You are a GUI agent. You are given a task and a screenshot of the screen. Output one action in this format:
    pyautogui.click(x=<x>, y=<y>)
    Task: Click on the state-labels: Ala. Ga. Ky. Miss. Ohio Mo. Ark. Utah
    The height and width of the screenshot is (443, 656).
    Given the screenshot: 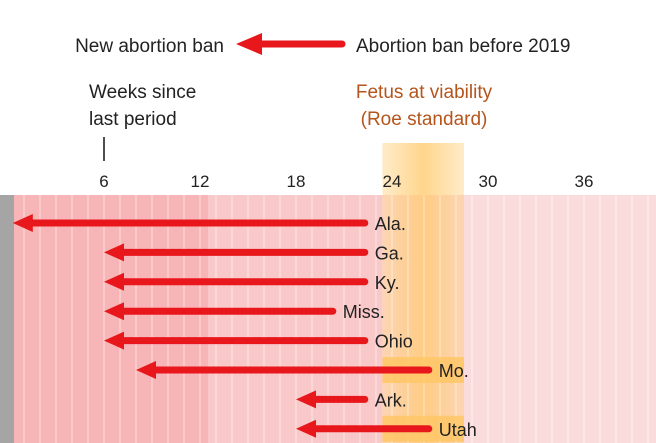 What is the action you would take?
    pyautogui.click(x=410, y=327)
    